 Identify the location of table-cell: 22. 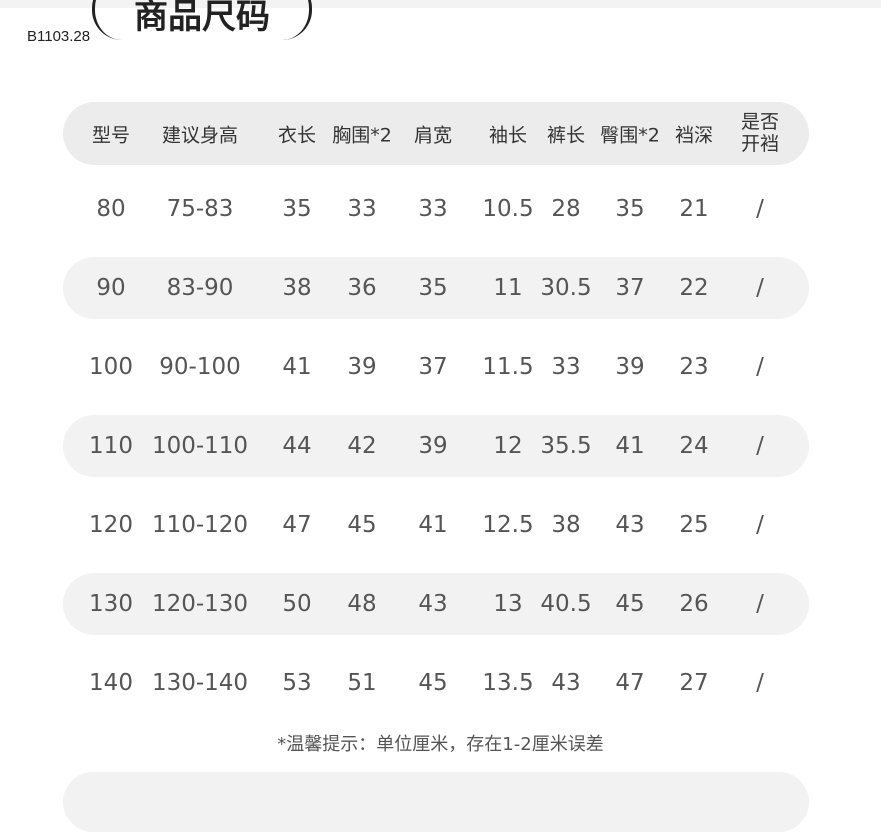
(694, 288).